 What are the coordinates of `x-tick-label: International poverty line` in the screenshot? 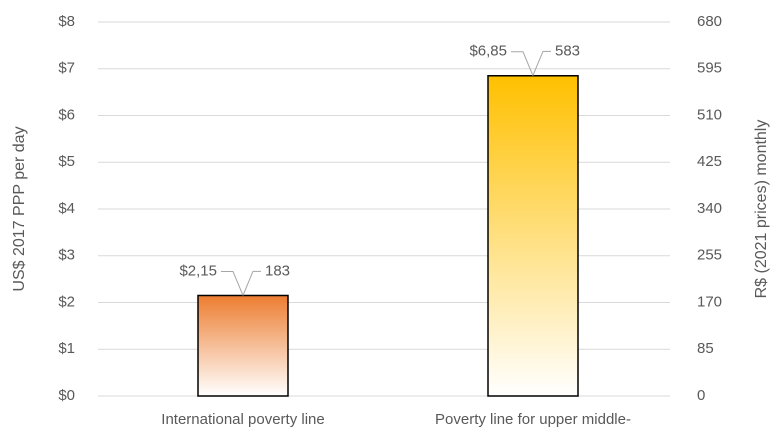 It's located at (242, 419).